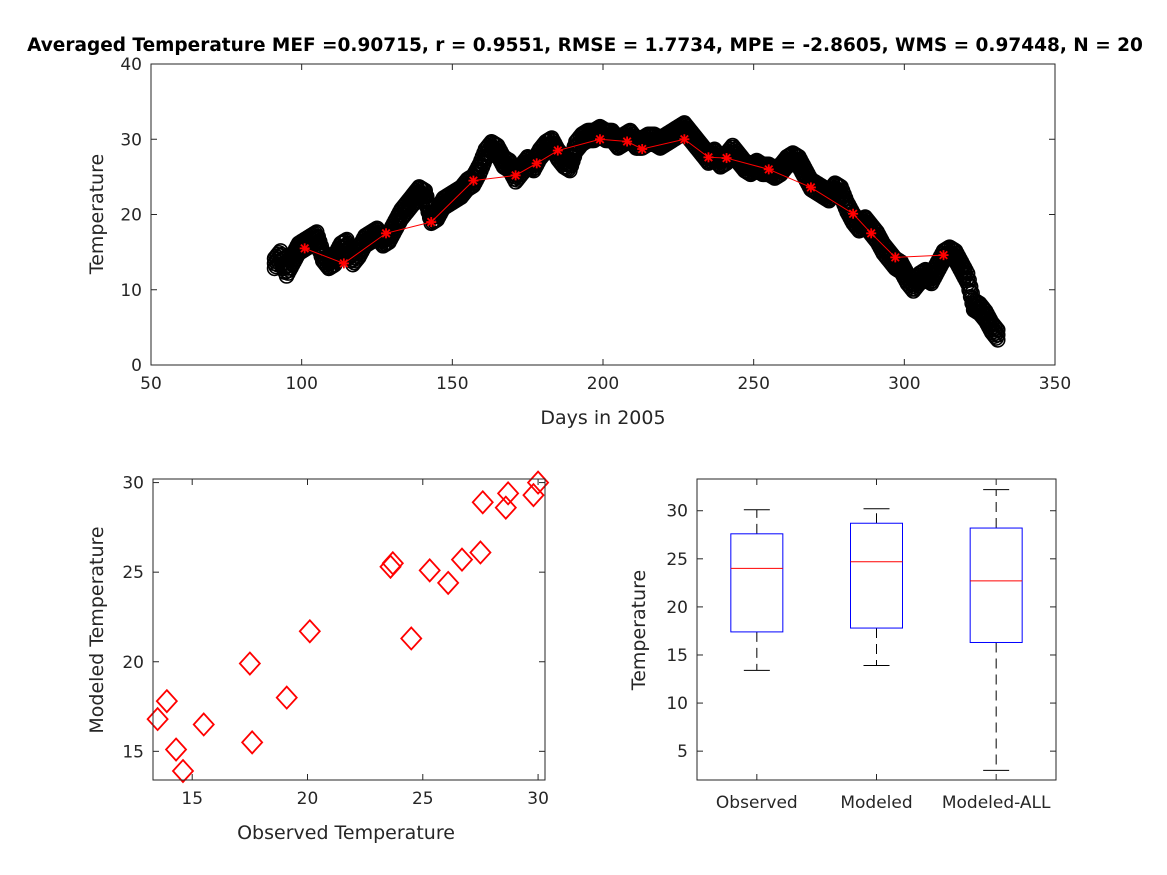  What do you see at coordinates (624, 201) in the screenshot?
I see `timeseries-series-modeled` at bounding box center [624, 201].